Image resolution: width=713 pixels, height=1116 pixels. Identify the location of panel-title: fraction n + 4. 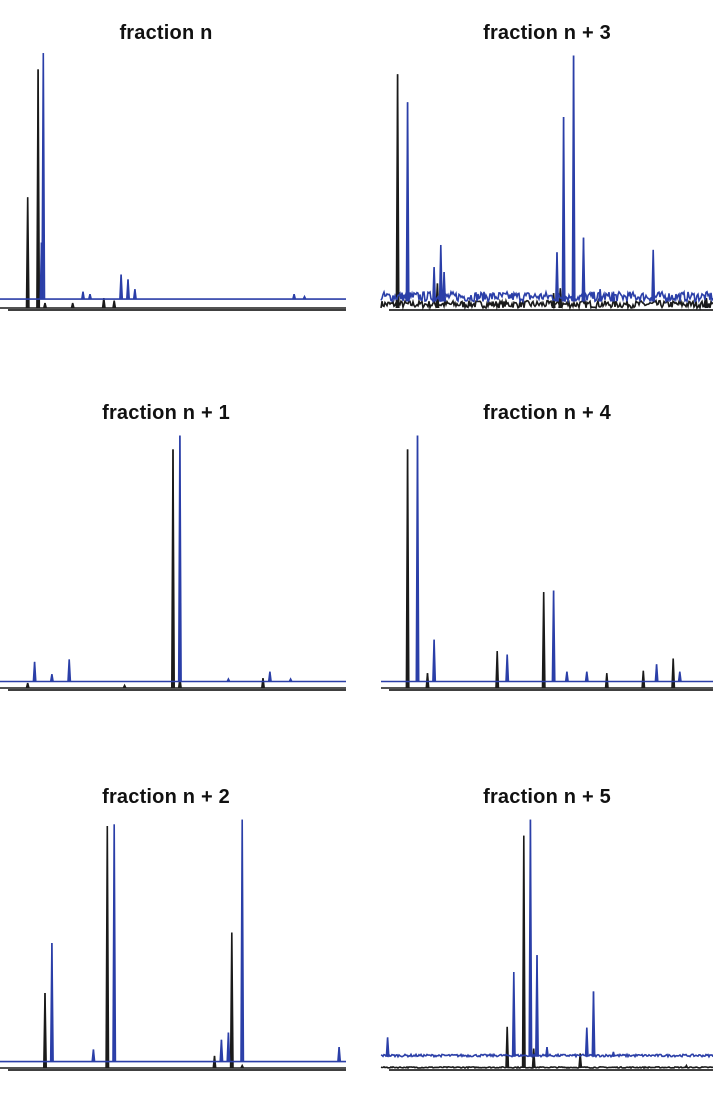
(547, 413).